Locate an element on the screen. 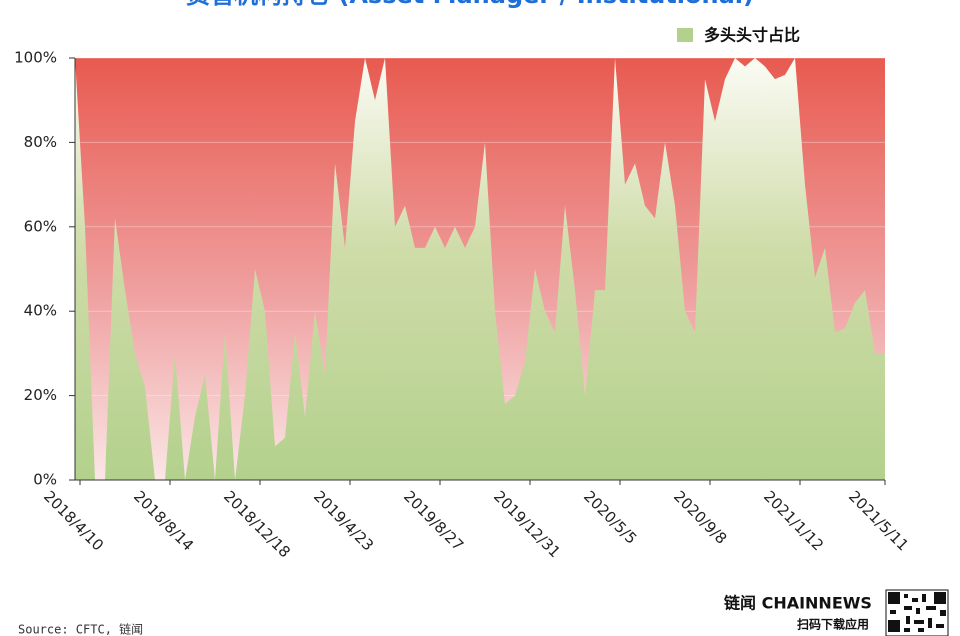 The width and height of the screenshot is (960, 636). x-tick-label: 2019/8/27 is located at coordinates (433, 520).